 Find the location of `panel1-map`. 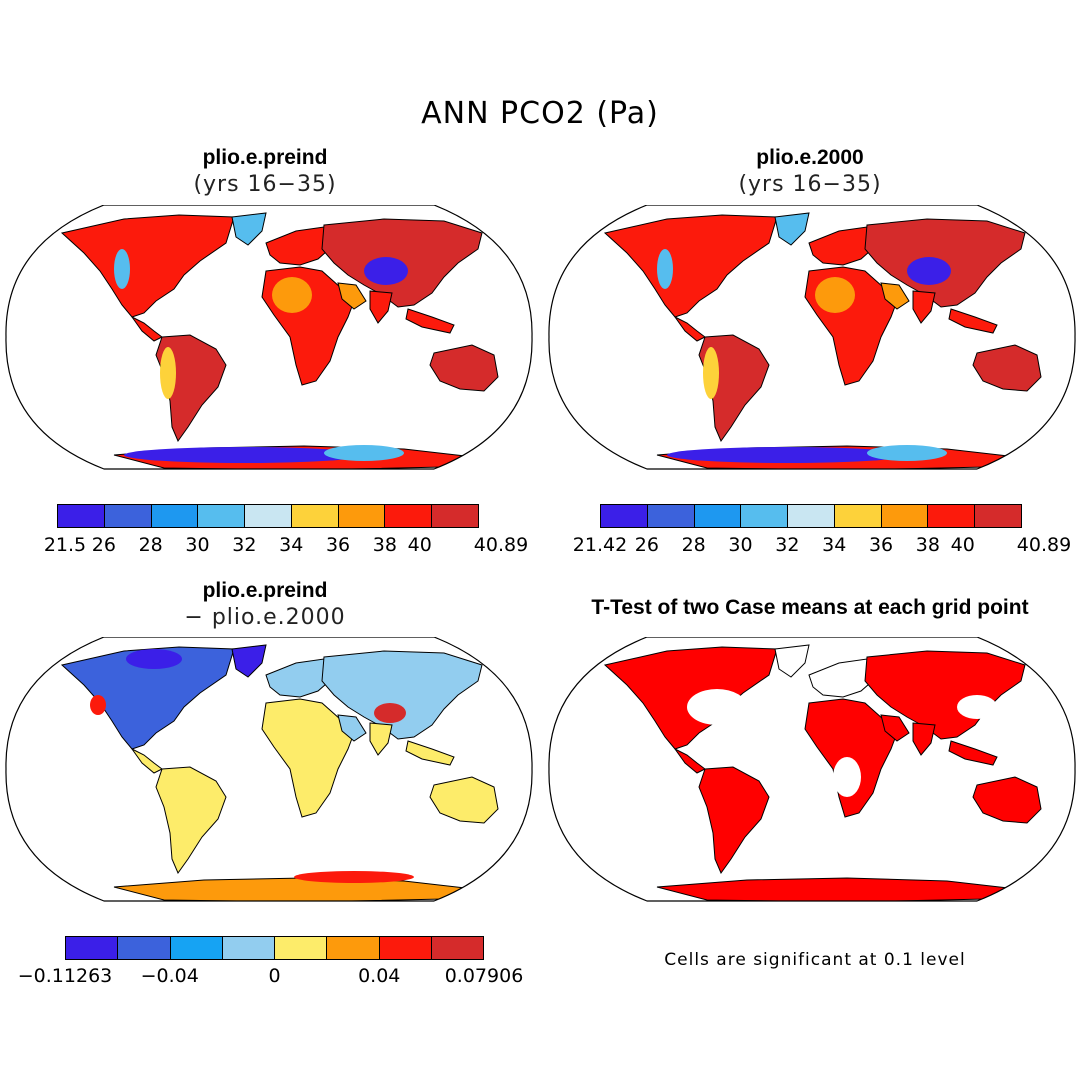

panel1-map is located at coordinates (269, 337).